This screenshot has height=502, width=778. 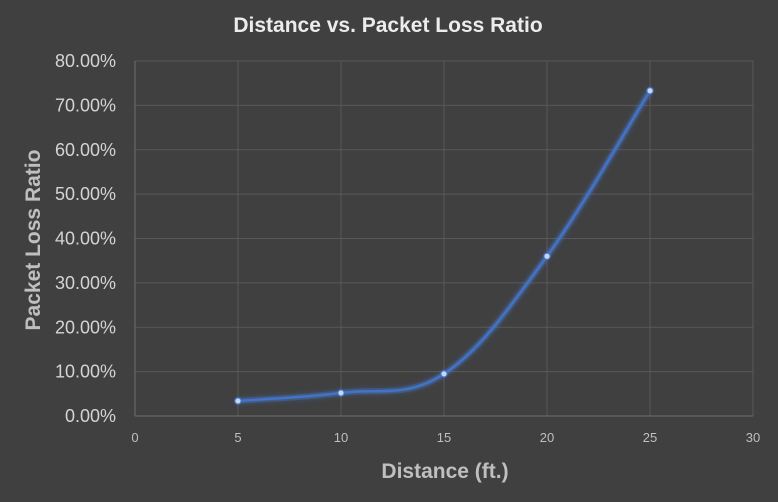 What do you see at coordinates (85, 283) in the screenshot?
I see `y-tick-label: 30.00%` at bounding box center [85, 283].